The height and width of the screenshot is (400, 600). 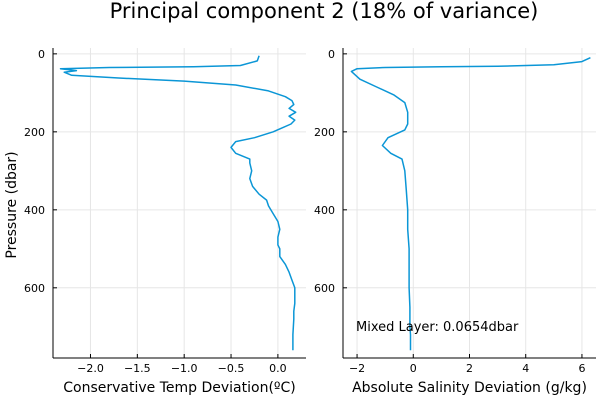 I want to click on temperature-x-axis-label: Conservative Temp Deviation(ºC), so click(x=179, y=388).